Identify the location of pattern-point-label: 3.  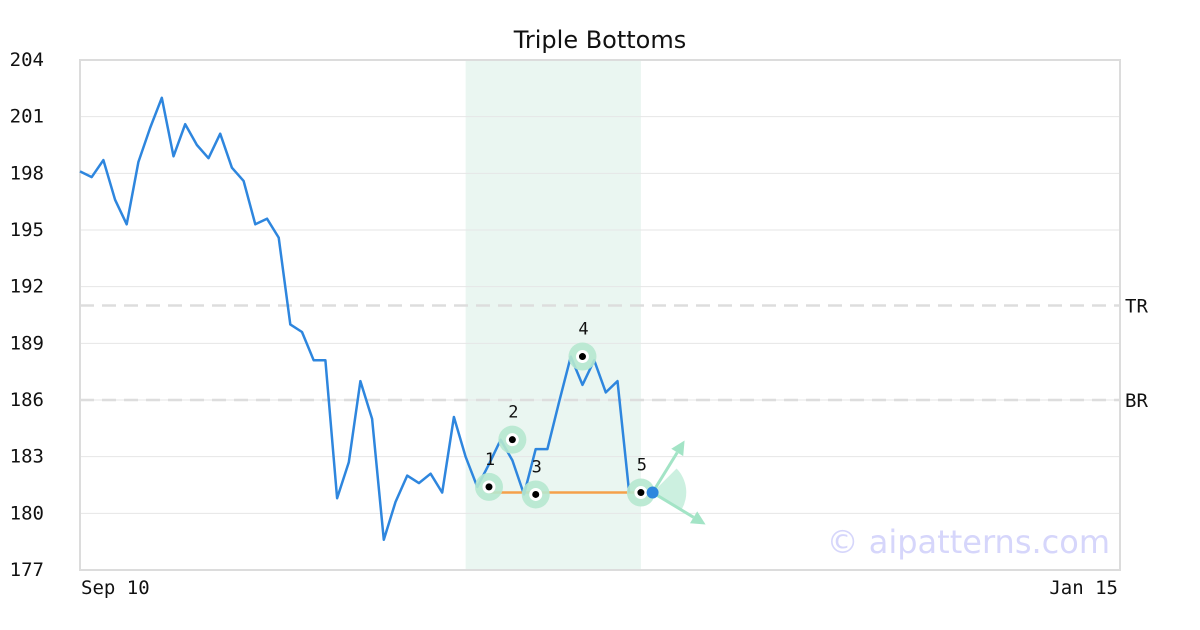
(537, 467).